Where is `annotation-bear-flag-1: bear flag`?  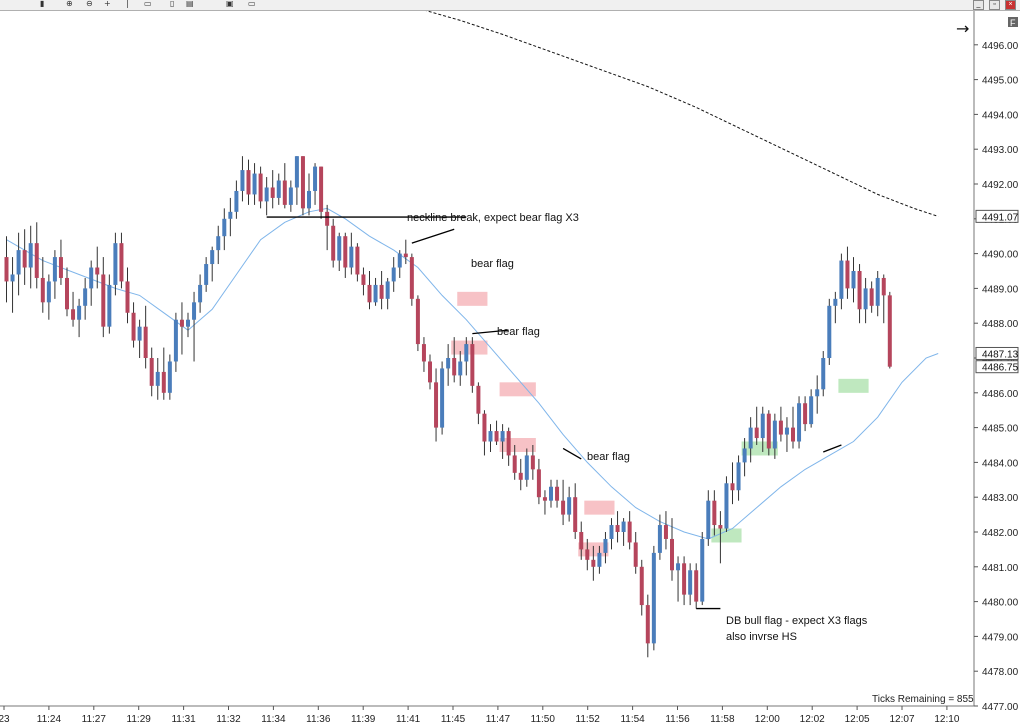 annotation-bear-flag-1: bear flag is located at coordinates (492, 264).